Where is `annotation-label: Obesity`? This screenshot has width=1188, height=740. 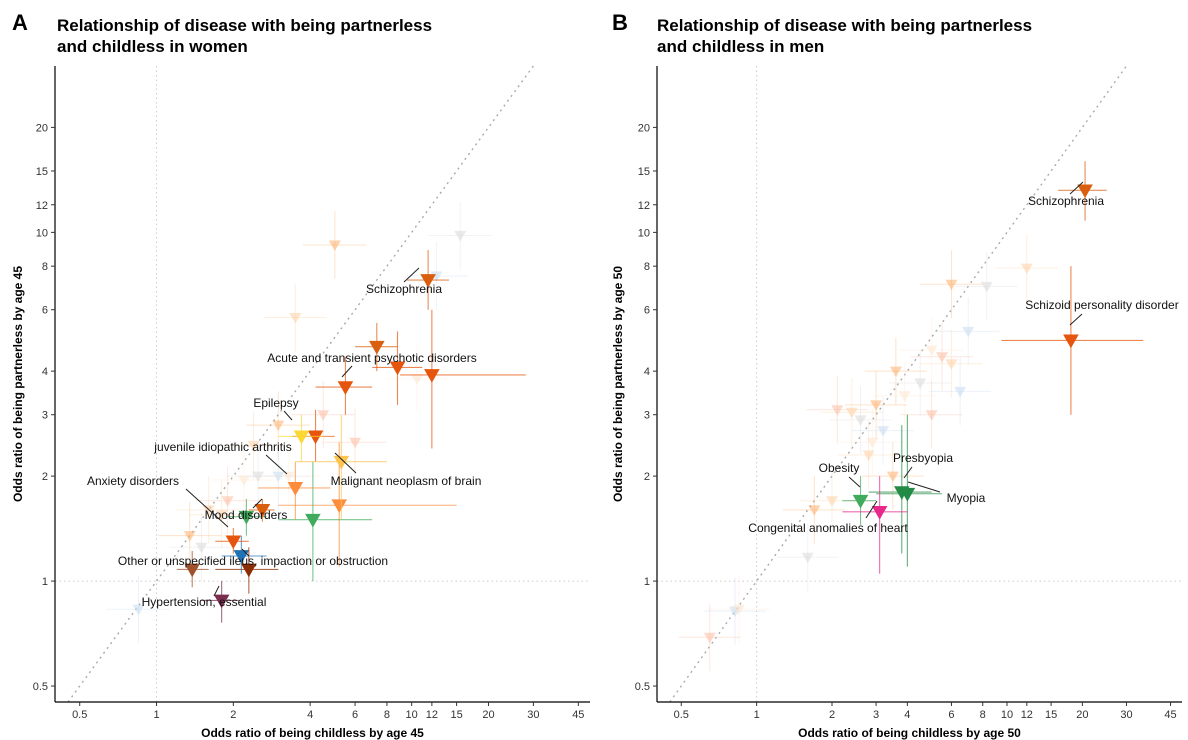
annotation-label: Obesity is located at coordinates (839, 468).